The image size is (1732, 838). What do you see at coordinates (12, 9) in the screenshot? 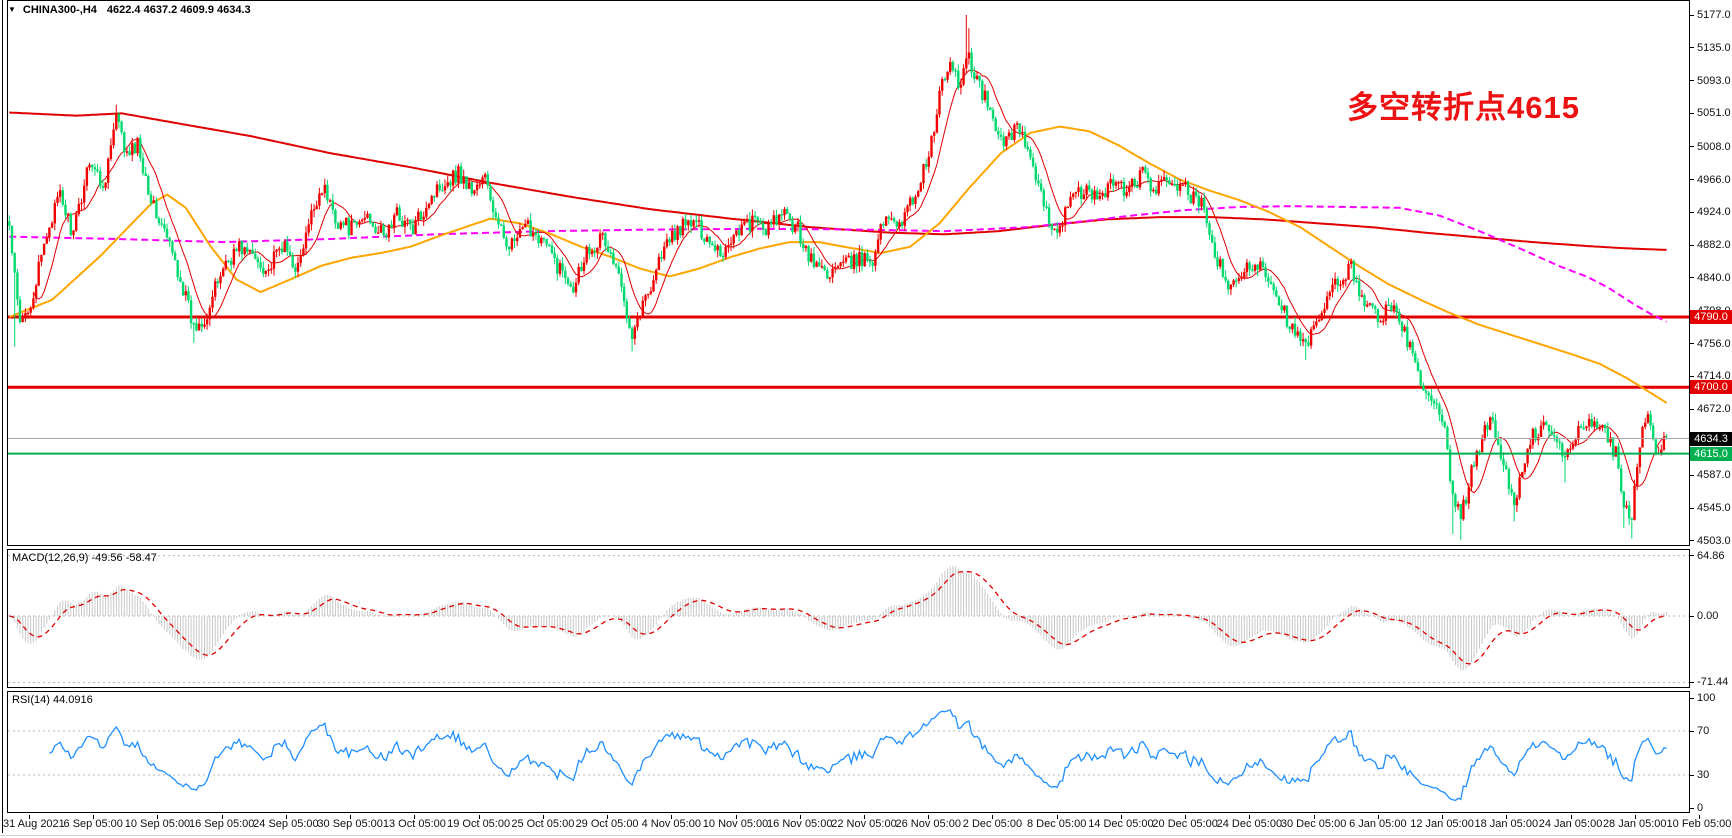
I see `symbol-dropdown-icon: ▼` at bounding box center [12, 9].